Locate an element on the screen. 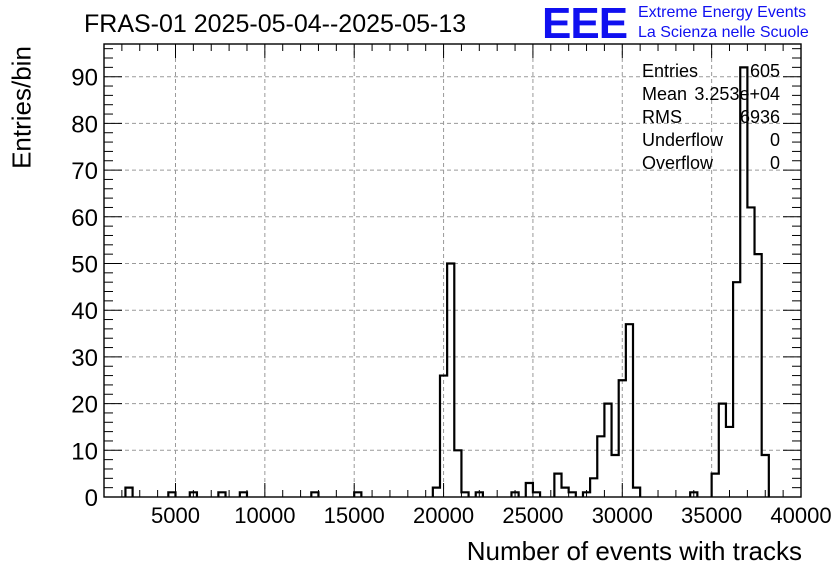  eee-logo: EEE is located at coordinates (585, 24).